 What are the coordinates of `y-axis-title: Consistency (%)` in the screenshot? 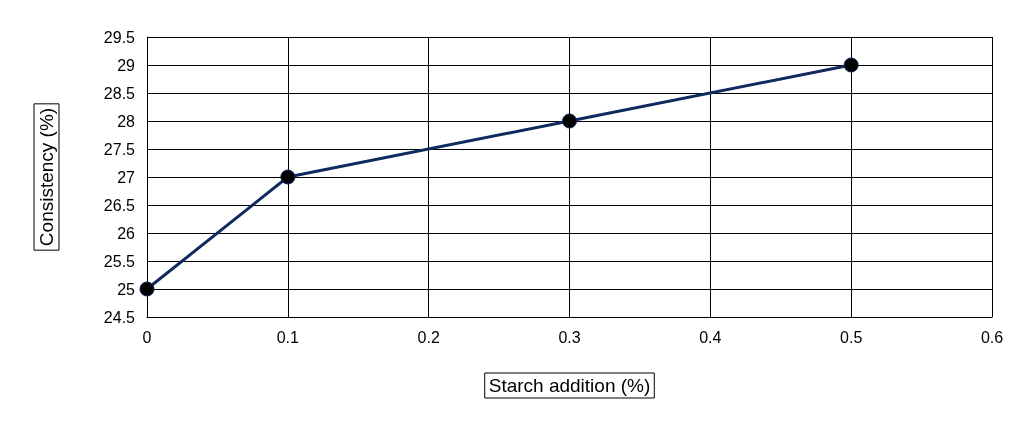 It's located at (46, 177).